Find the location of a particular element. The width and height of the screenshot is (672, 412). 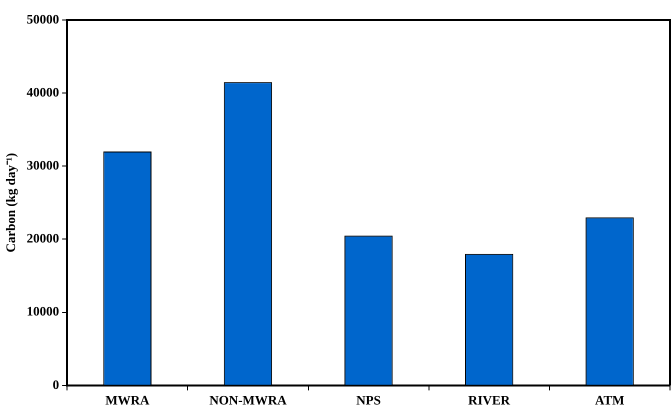

x-tick-label: MWRA is located at coordinates (127, 400).